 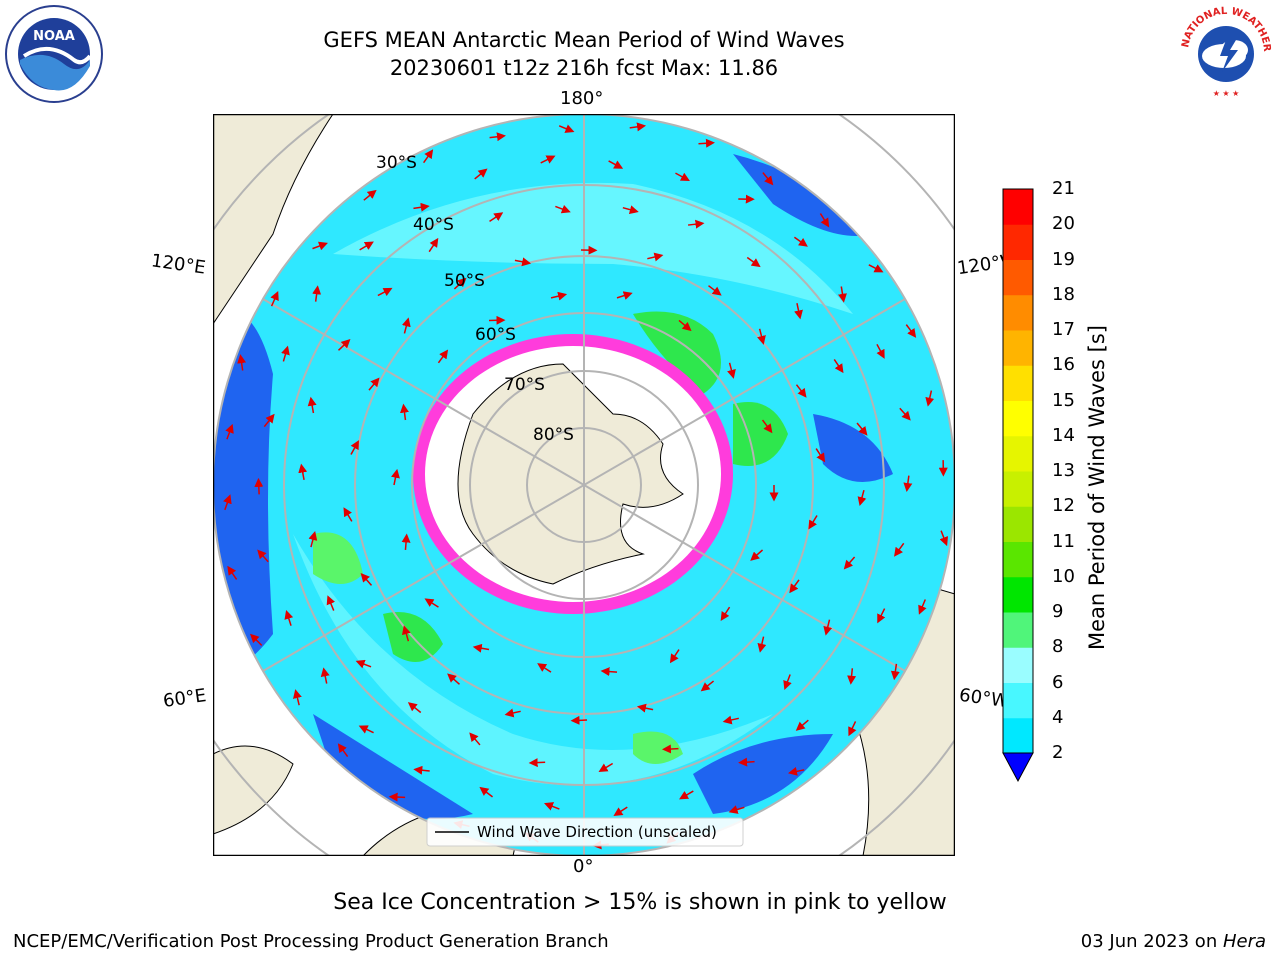 I want to click on colorbar-tick-label: 9, so click(x=1058, y=611).